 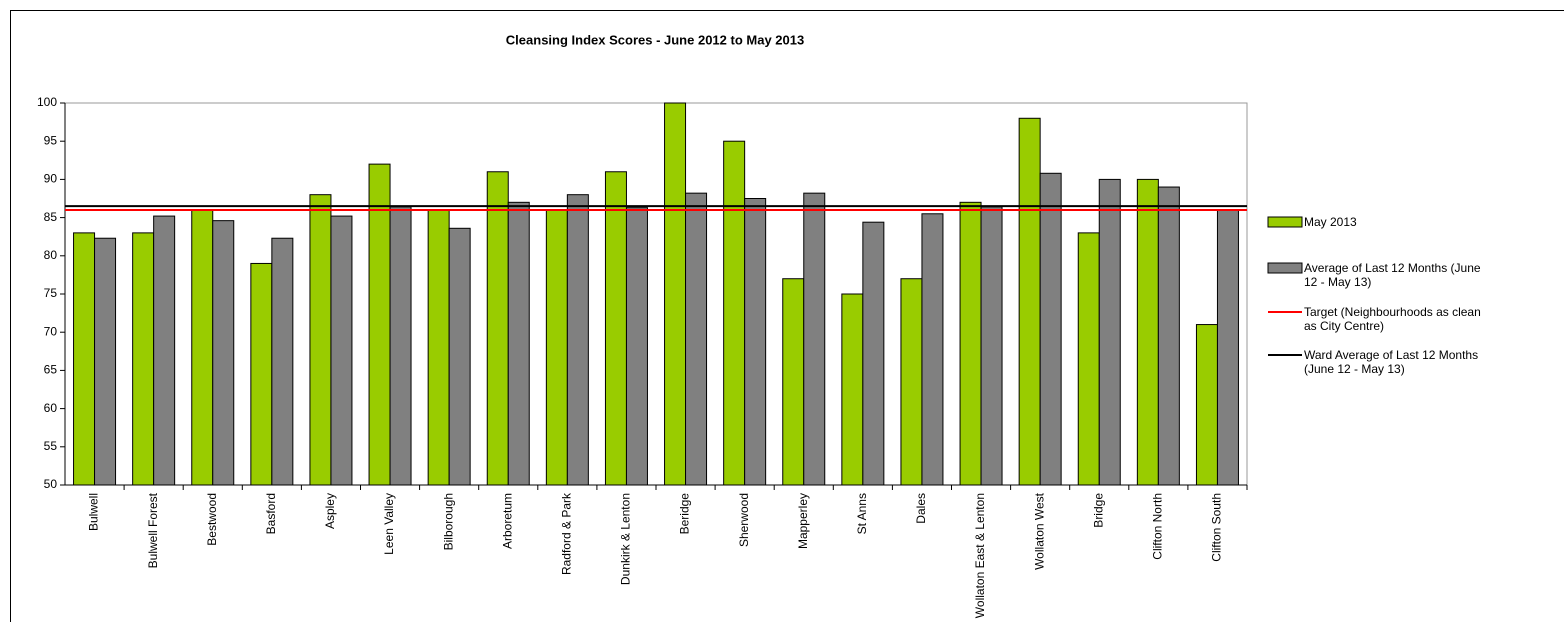 I want to click on x-tick-label: Basford, so click(x=271, y=513).